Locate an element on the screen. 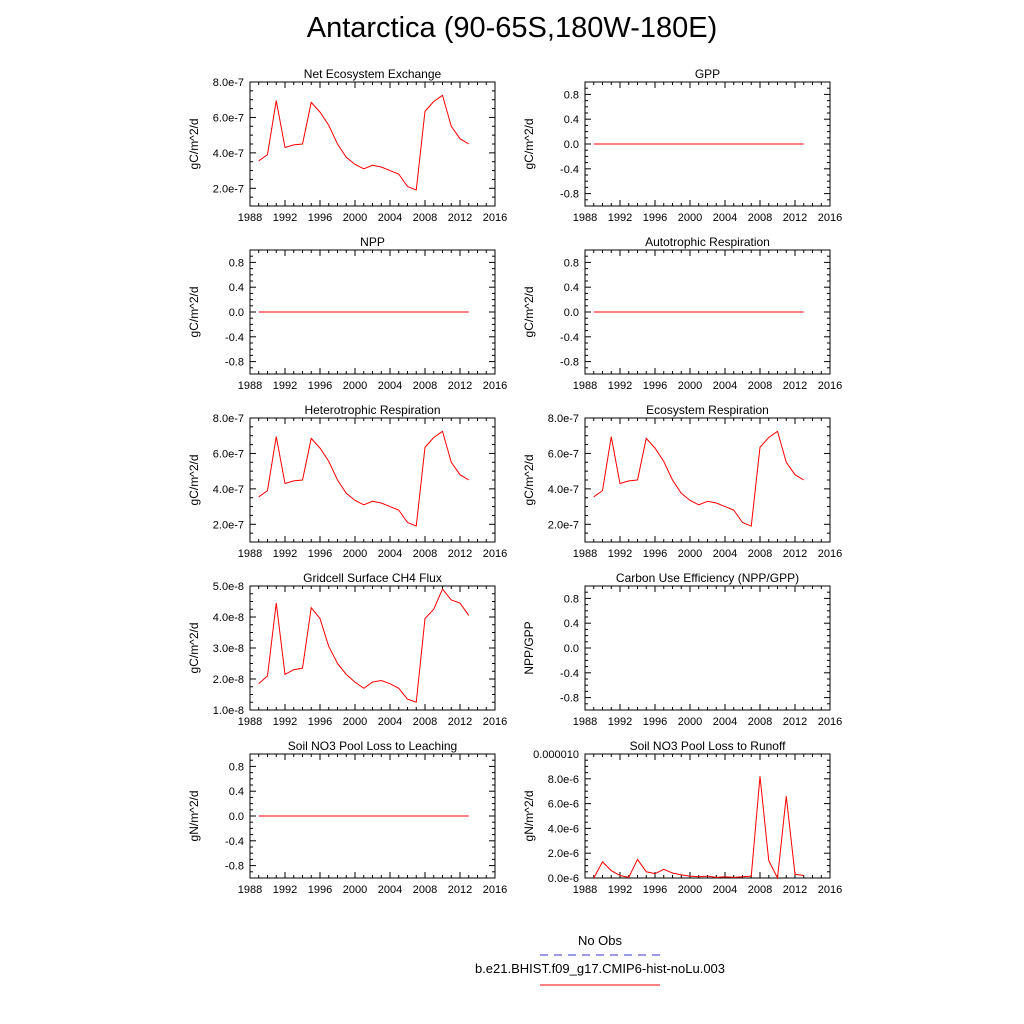 This screenshot has height=1024, width=1024. panel-title: Carbon Use Efficiency (NPP/GPP) is located at coordinates (707, 578).